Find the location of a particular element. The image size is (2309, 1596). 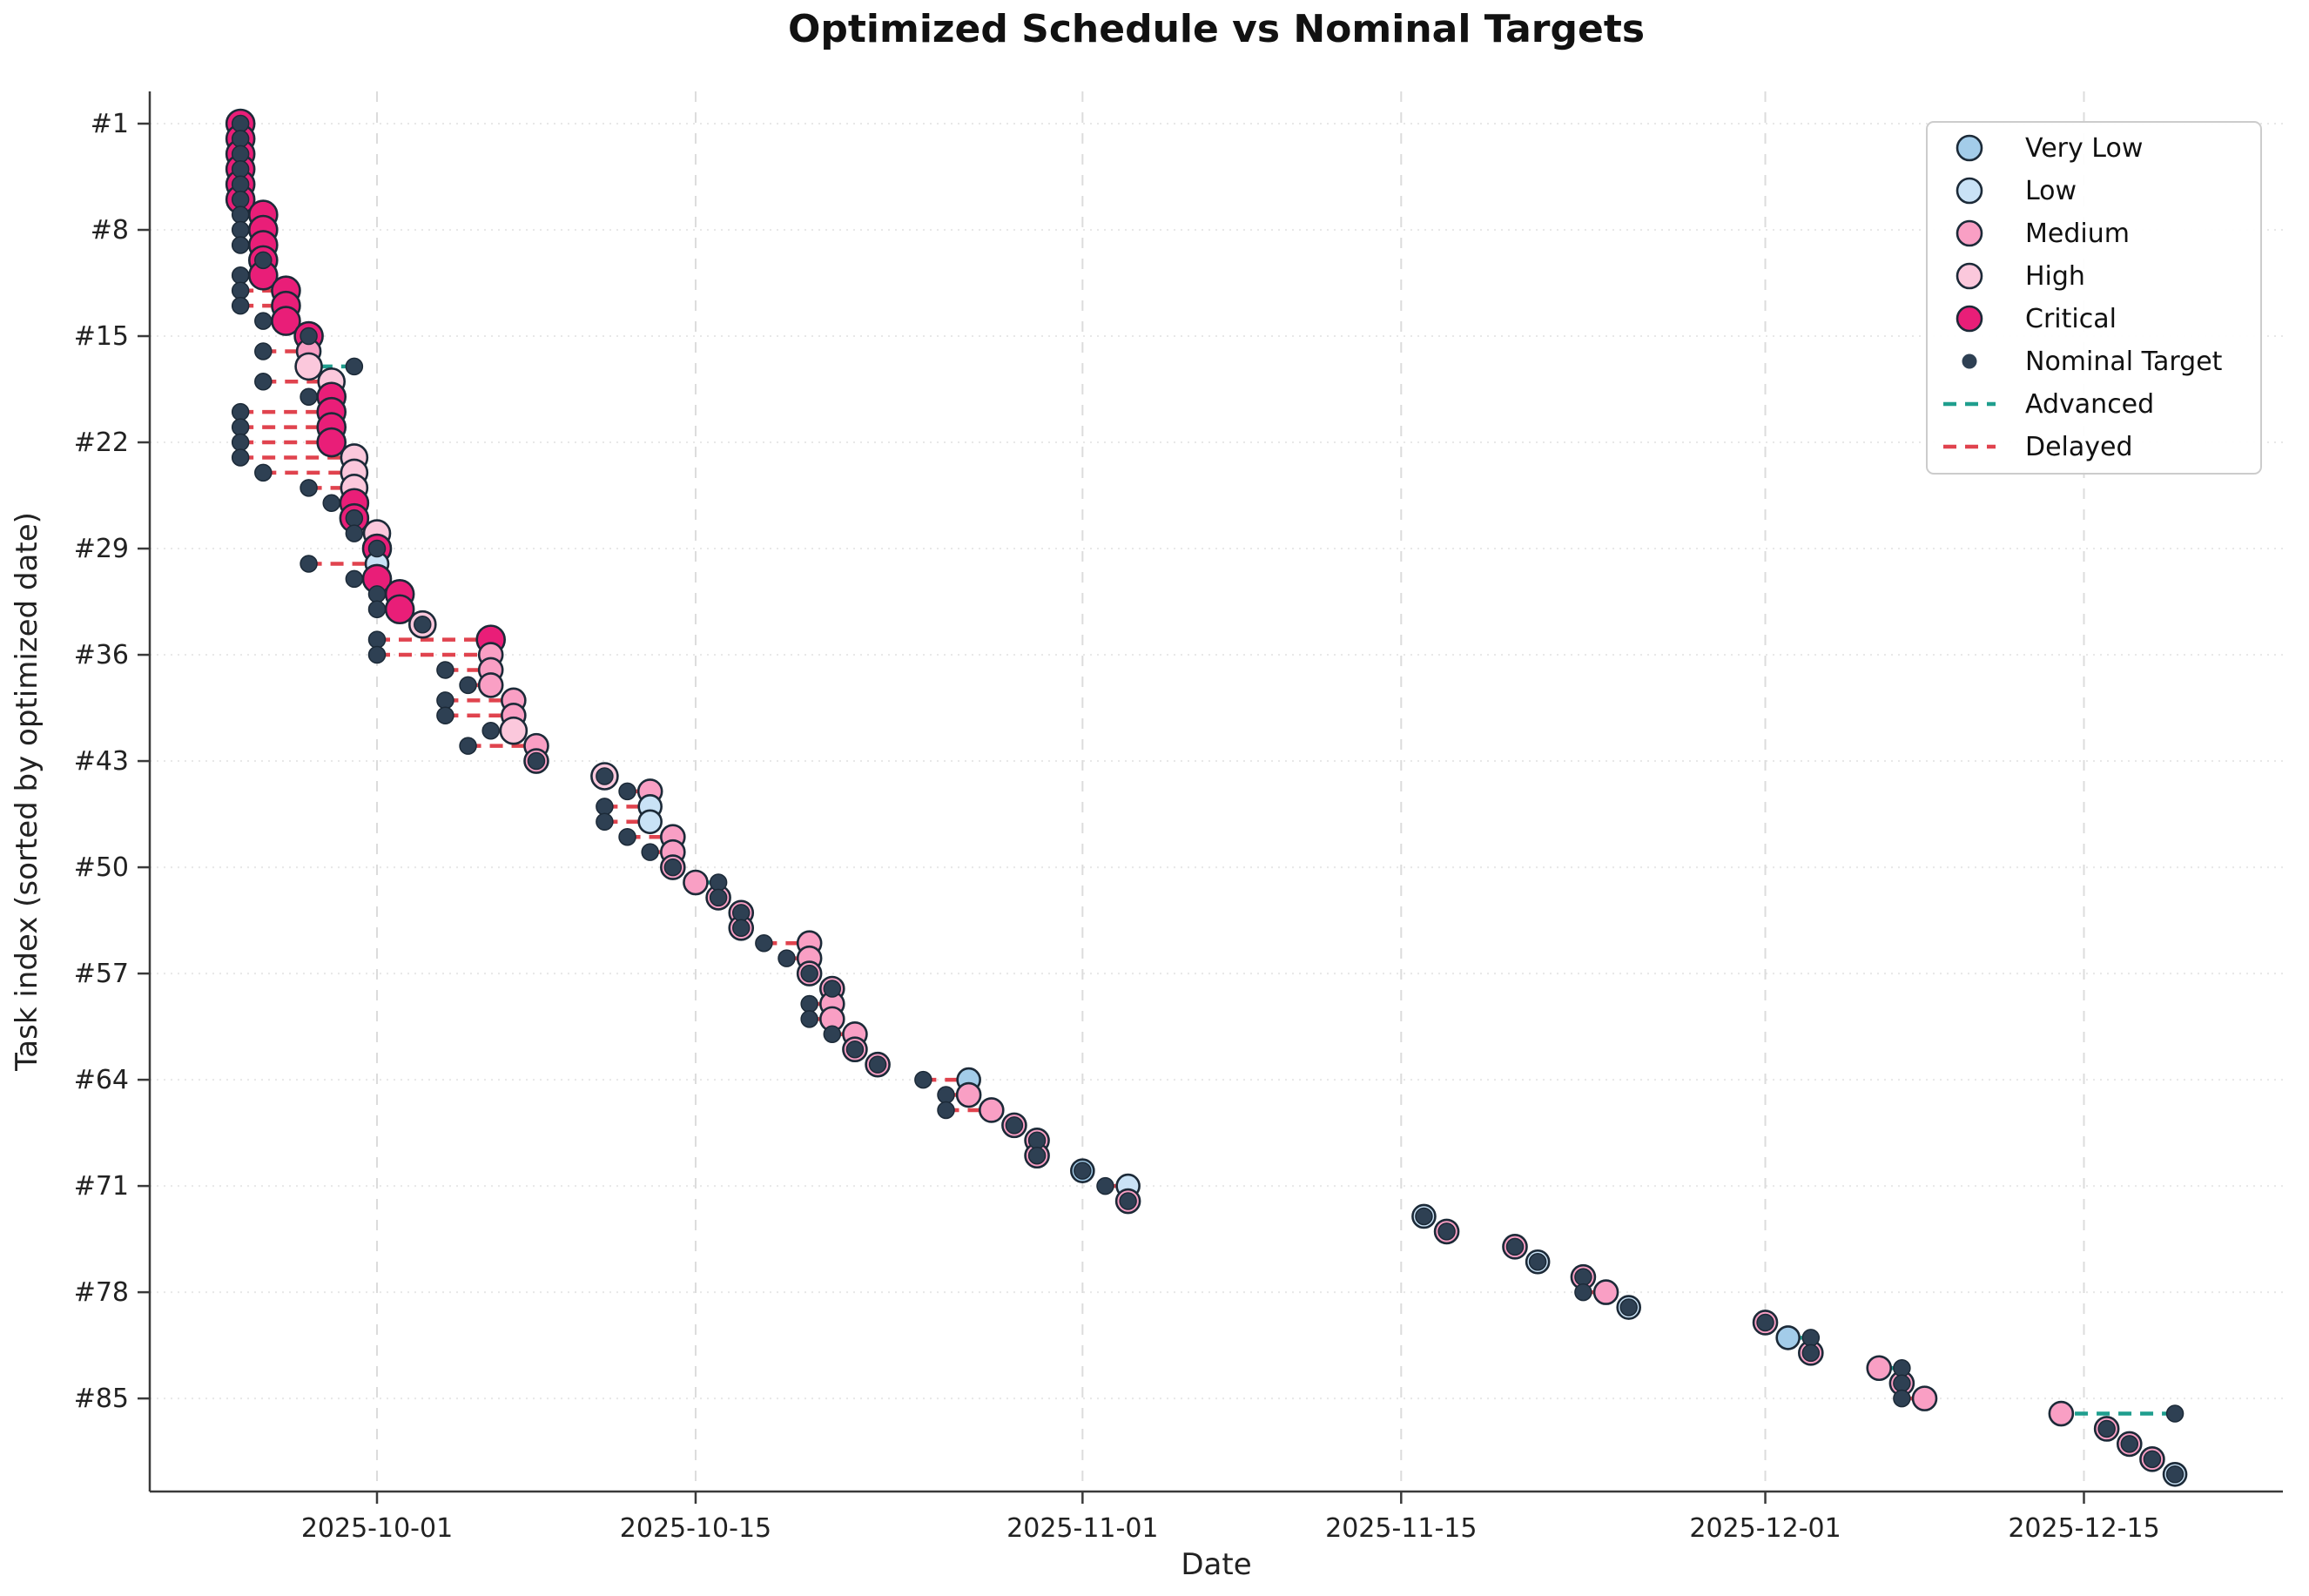

y-tick-label: #43 is located at coordinates (101, 761).